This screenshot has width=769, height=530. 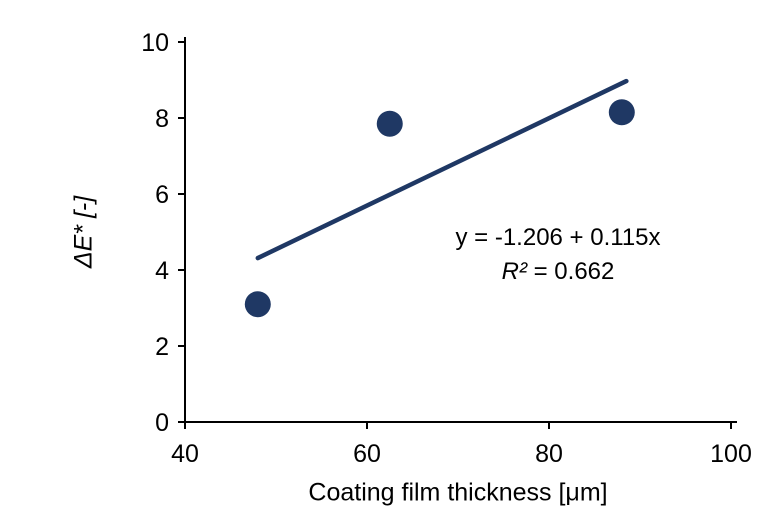 I want to click on equation-text: y = -1.206 + 0.115x, so click(x=558, y=237).